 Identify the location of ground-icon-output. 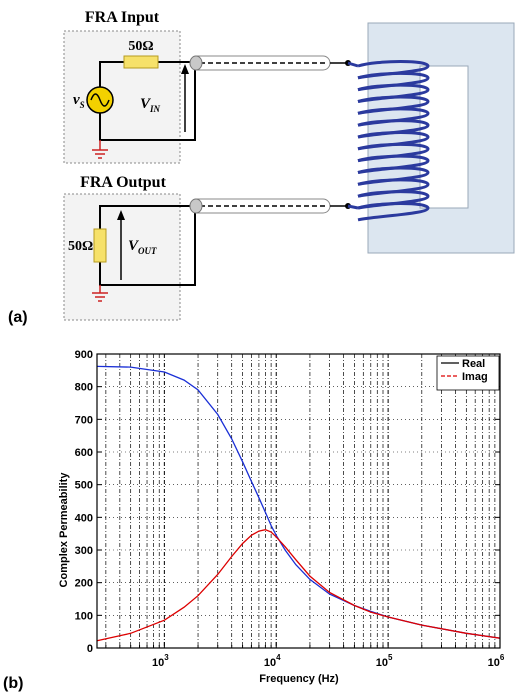
(100, 293).